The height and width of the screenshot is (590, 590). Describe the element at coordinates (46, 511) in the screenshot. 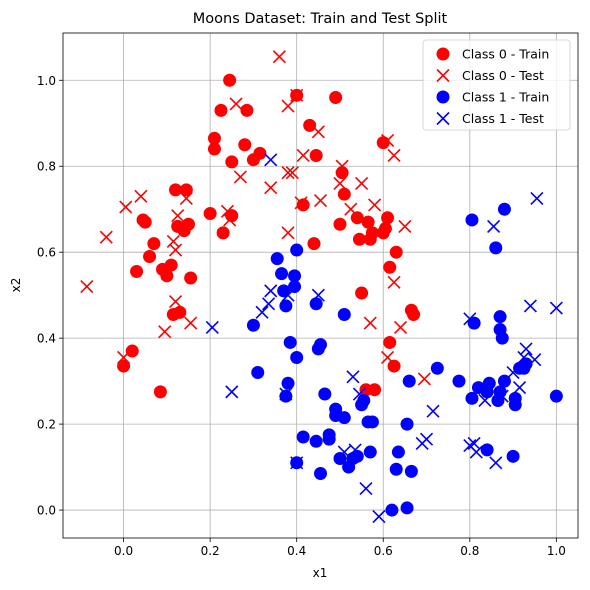

I see `y-tick-label: 0.0` at that location.